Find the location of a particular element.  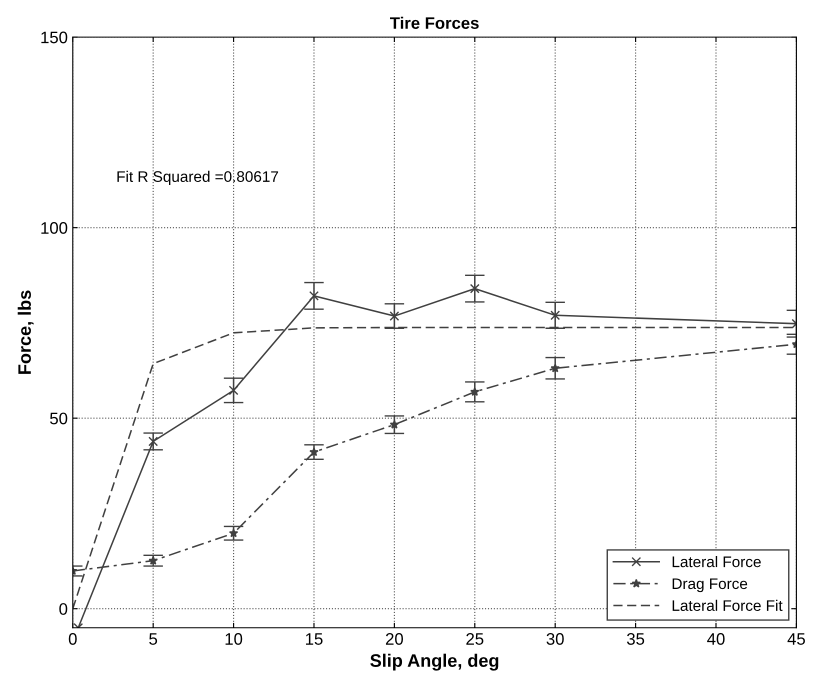

x-tick-label: 30 is located at coordinates (555, 639).